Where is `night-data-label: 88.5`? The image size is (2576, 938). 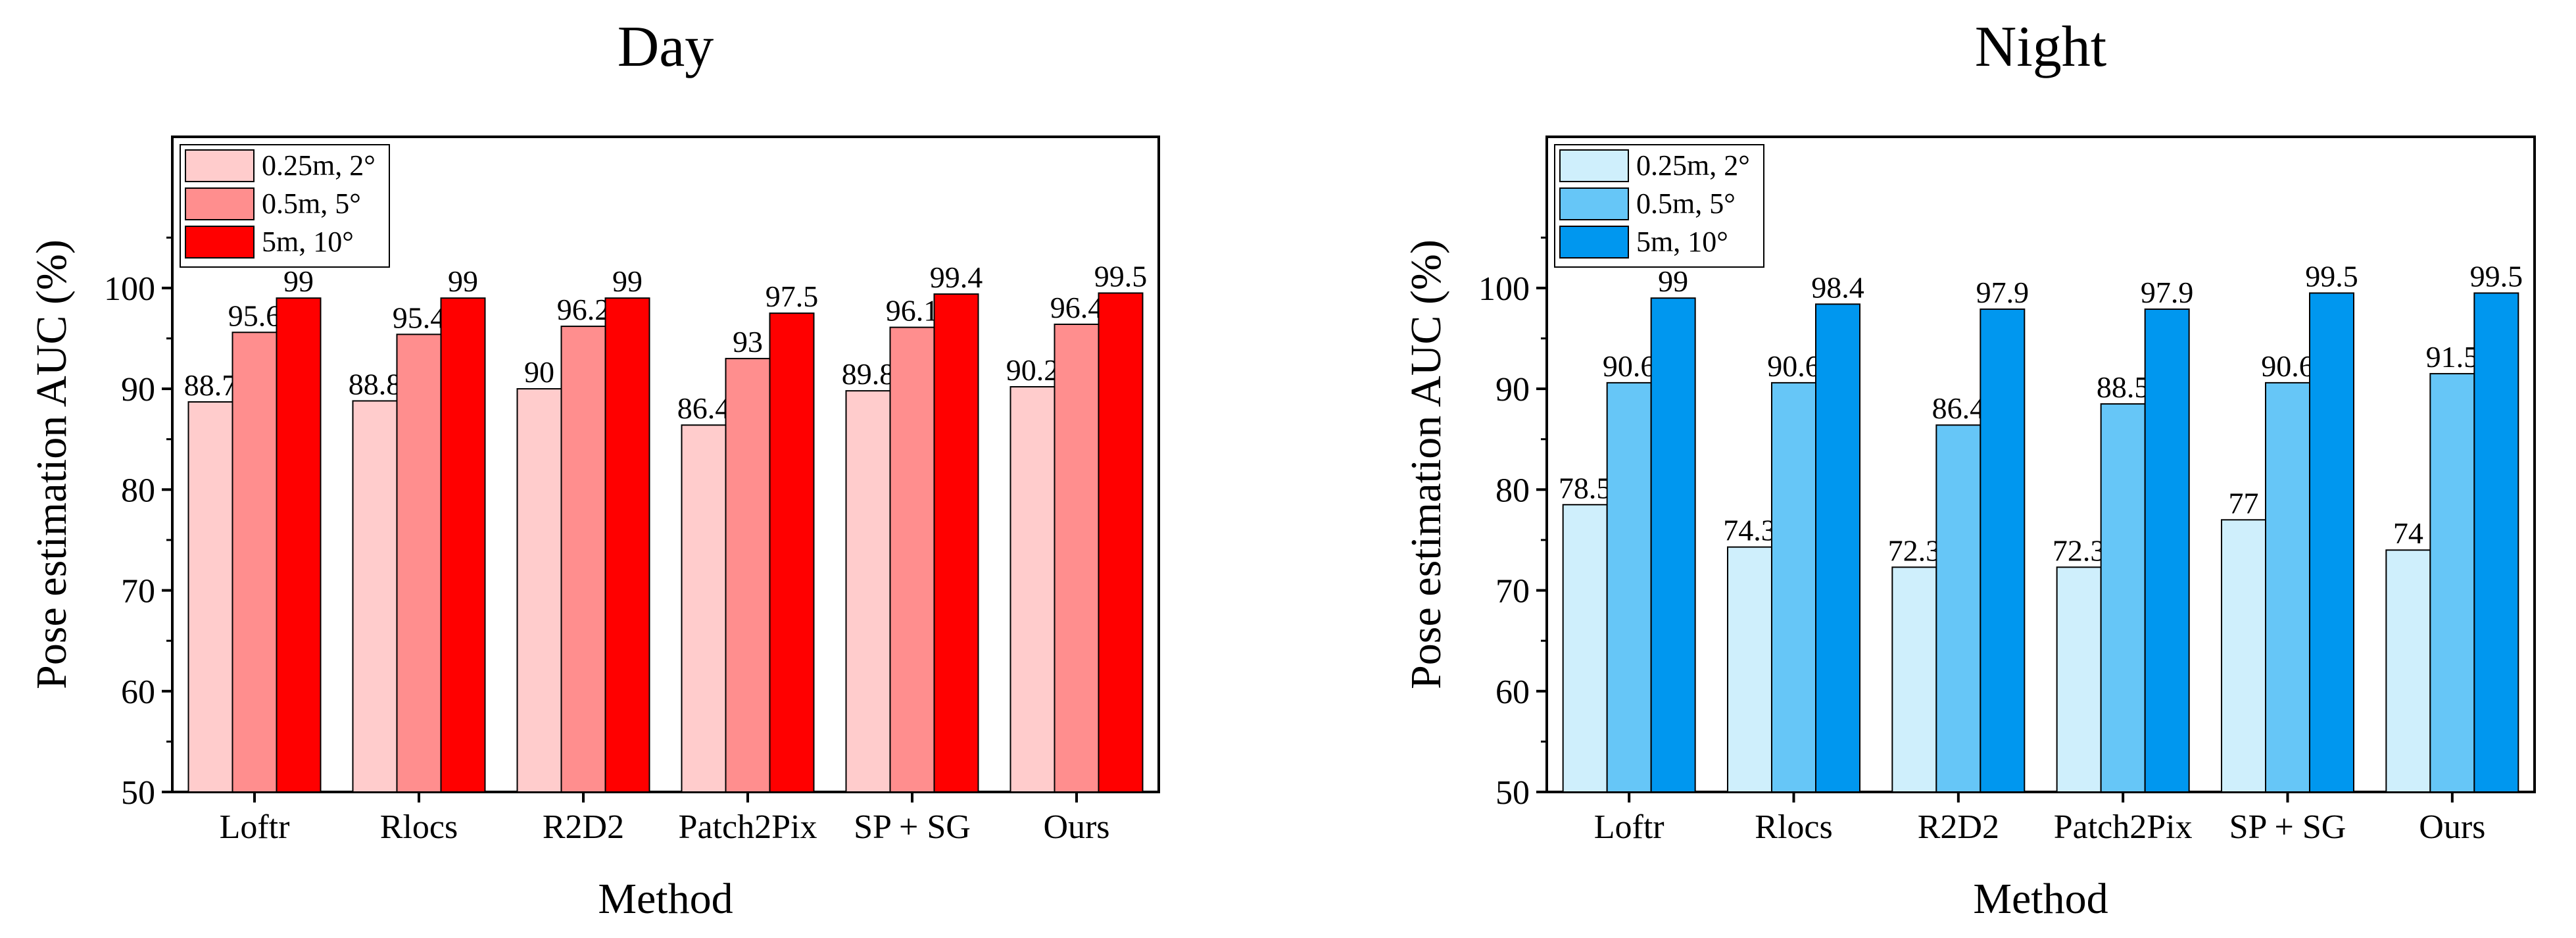 night-data-label: 88.5 is located at coordinates (2124, 387).